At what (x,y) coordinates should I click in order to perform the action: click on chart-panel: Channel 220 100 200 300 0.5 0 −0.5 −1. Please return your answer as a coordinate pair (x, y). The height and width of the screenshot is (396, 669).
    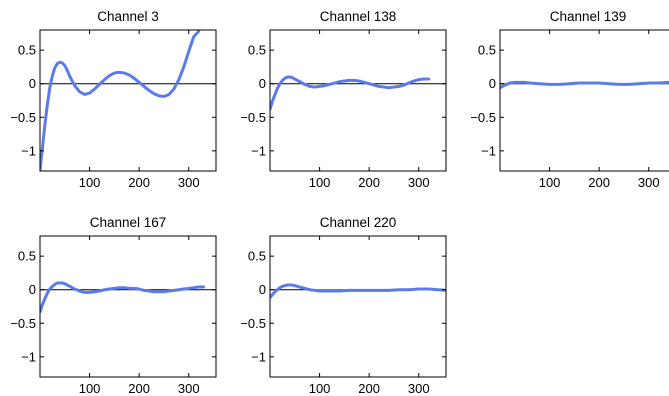
    Looking at the image, I should click on (343, 305).